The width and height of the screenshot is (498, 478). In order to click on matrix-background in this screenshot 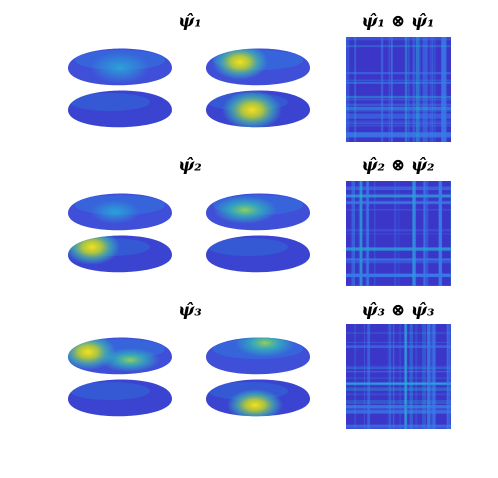, I will do `click(398, 233)`.